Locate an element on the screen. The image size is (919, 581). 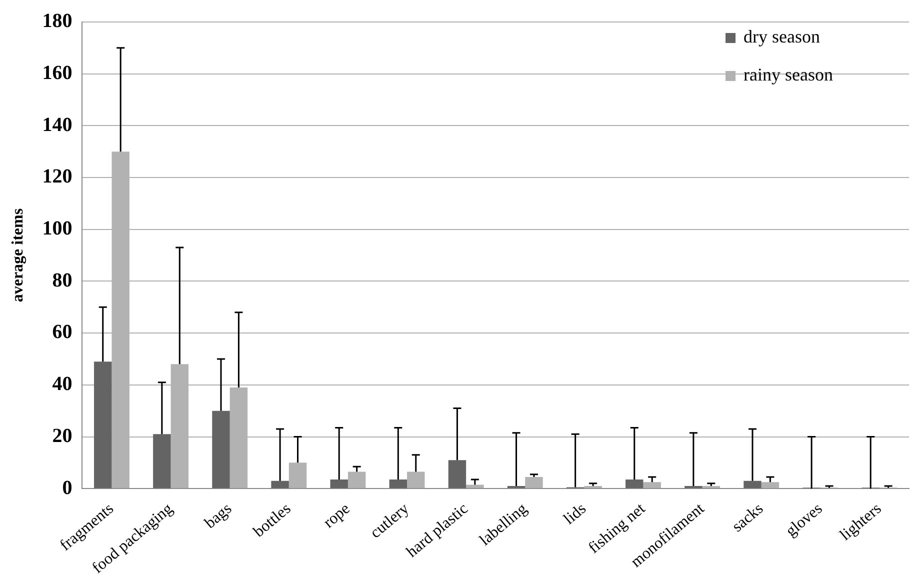
y-axis-title: average items is located at coordinates (18, 255).